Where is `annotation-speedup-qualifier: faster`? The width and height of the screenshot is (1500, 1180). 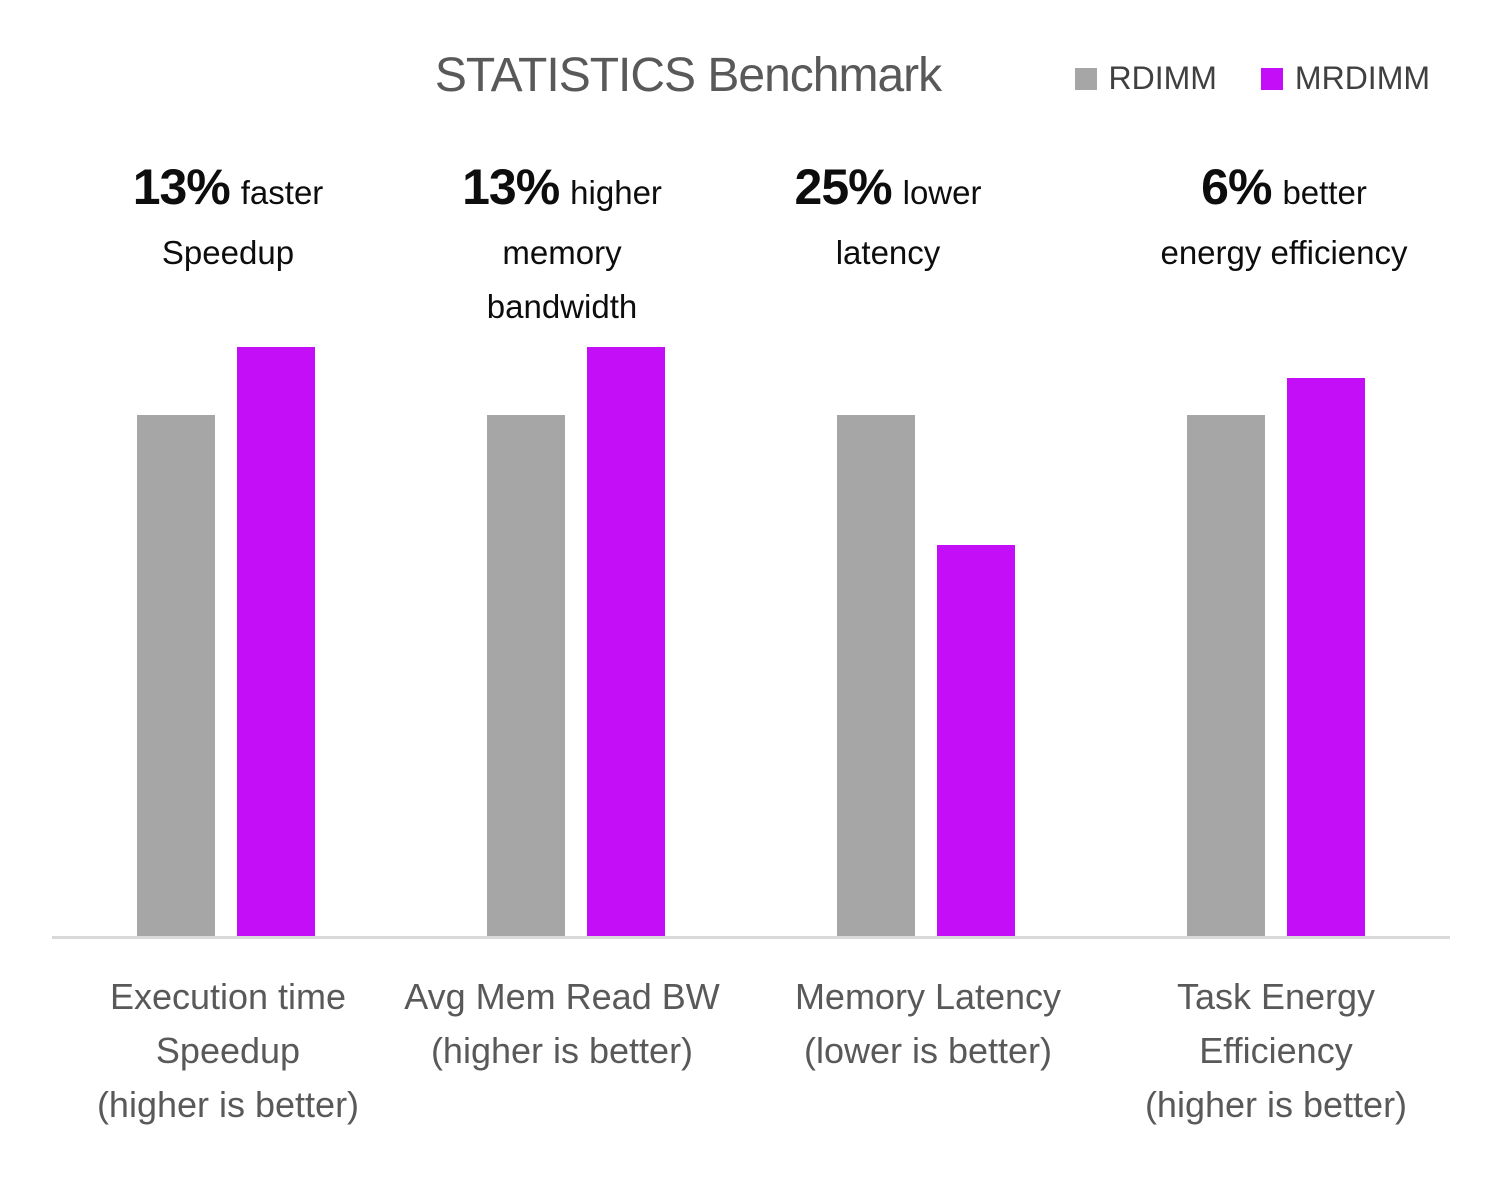 annotation-speedup-qualifier: faster is located at coordinates (282, 192).